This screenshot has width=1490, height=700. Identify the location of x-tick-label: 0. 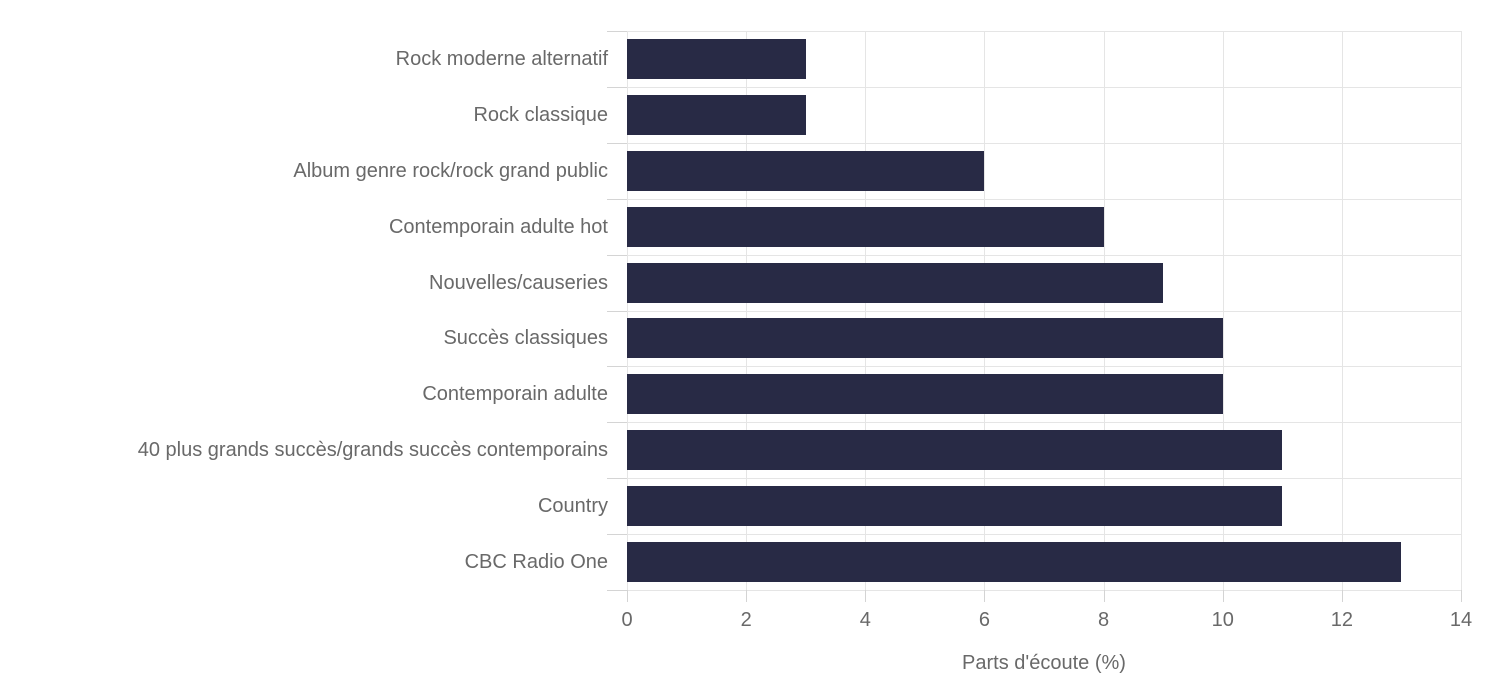
(627, 620).